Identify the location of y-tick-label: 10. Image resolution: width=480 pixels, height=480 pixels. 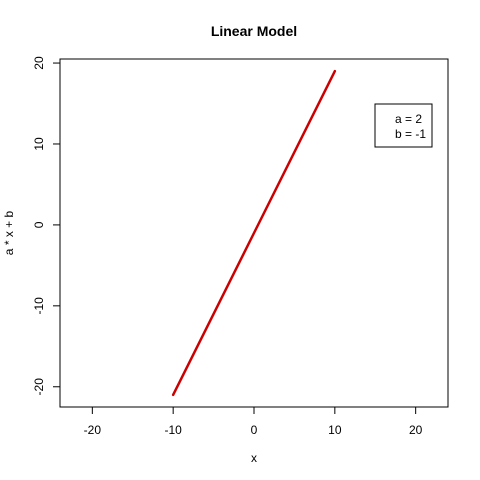
(39, 144).